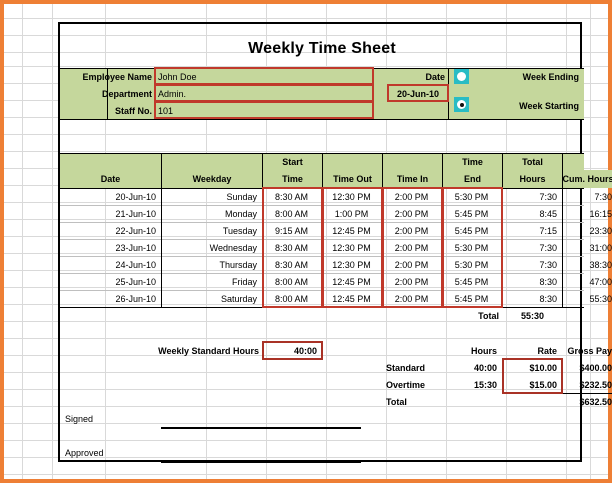 Image resolution: width=612 pixels, height=483 pixels. Describe the element at coordinates (135, 298) in the screenshot. I see `cell-date: 26-Jun-10` at that location.